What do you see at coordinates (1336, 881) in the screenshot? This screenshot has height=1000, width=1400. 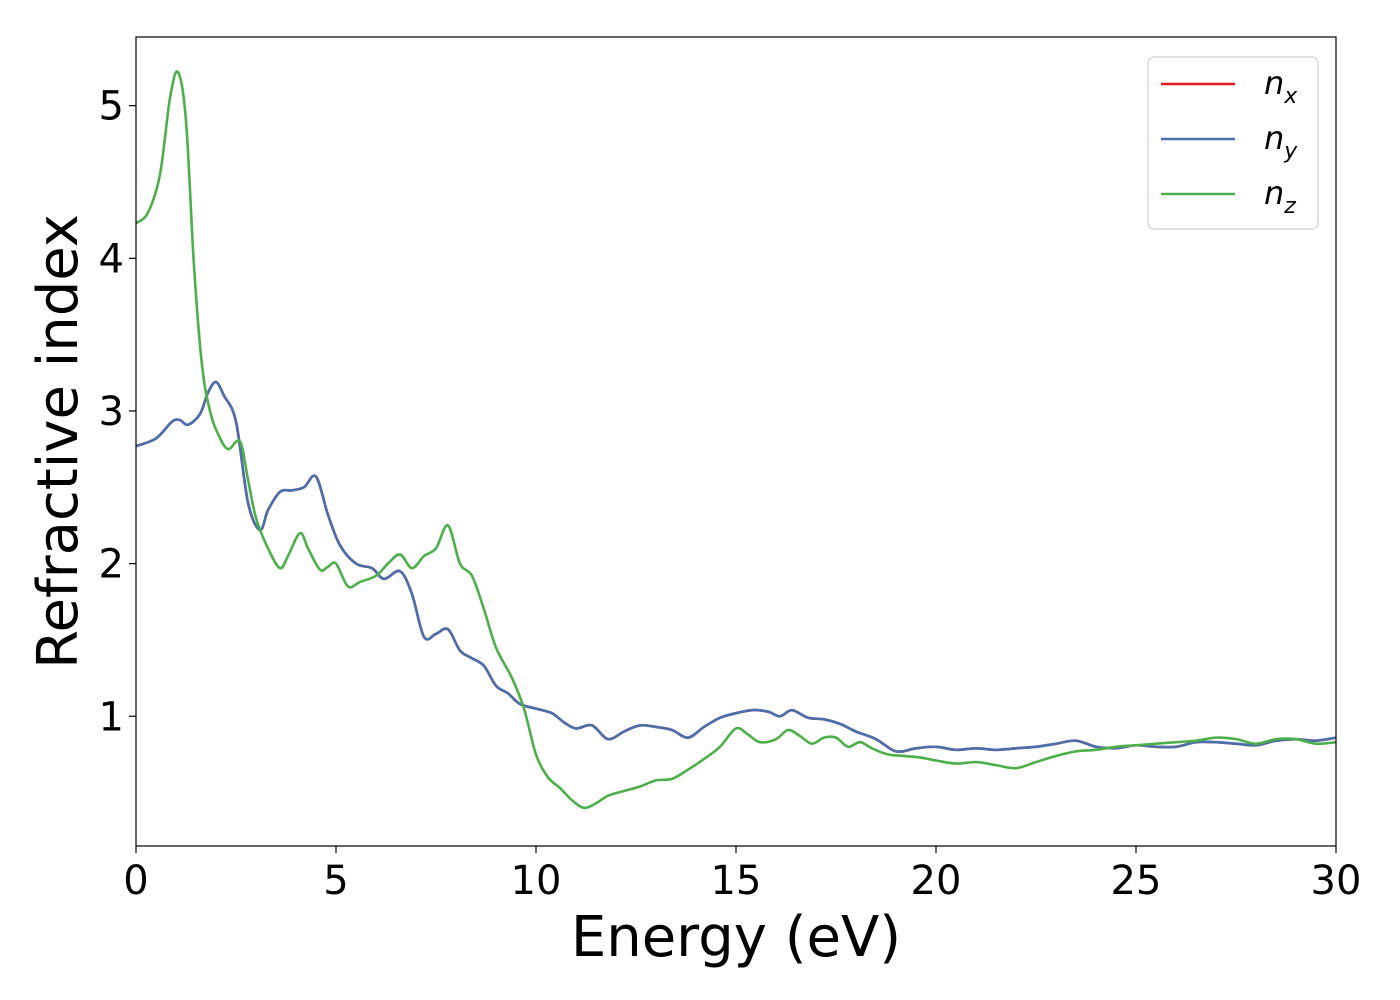 I see `x-tick-label: 30` at bounding box center [1336, 881].